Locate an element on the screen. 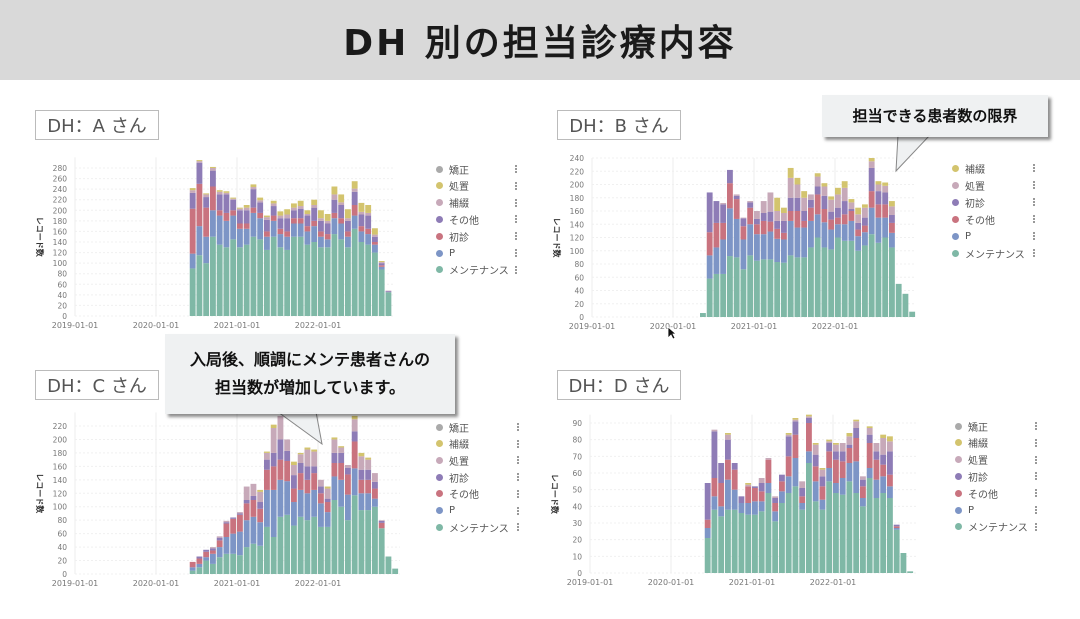 This screenshot has height=619, width=1080. y-tick-label: 140 is located at coordinates (60, 480).